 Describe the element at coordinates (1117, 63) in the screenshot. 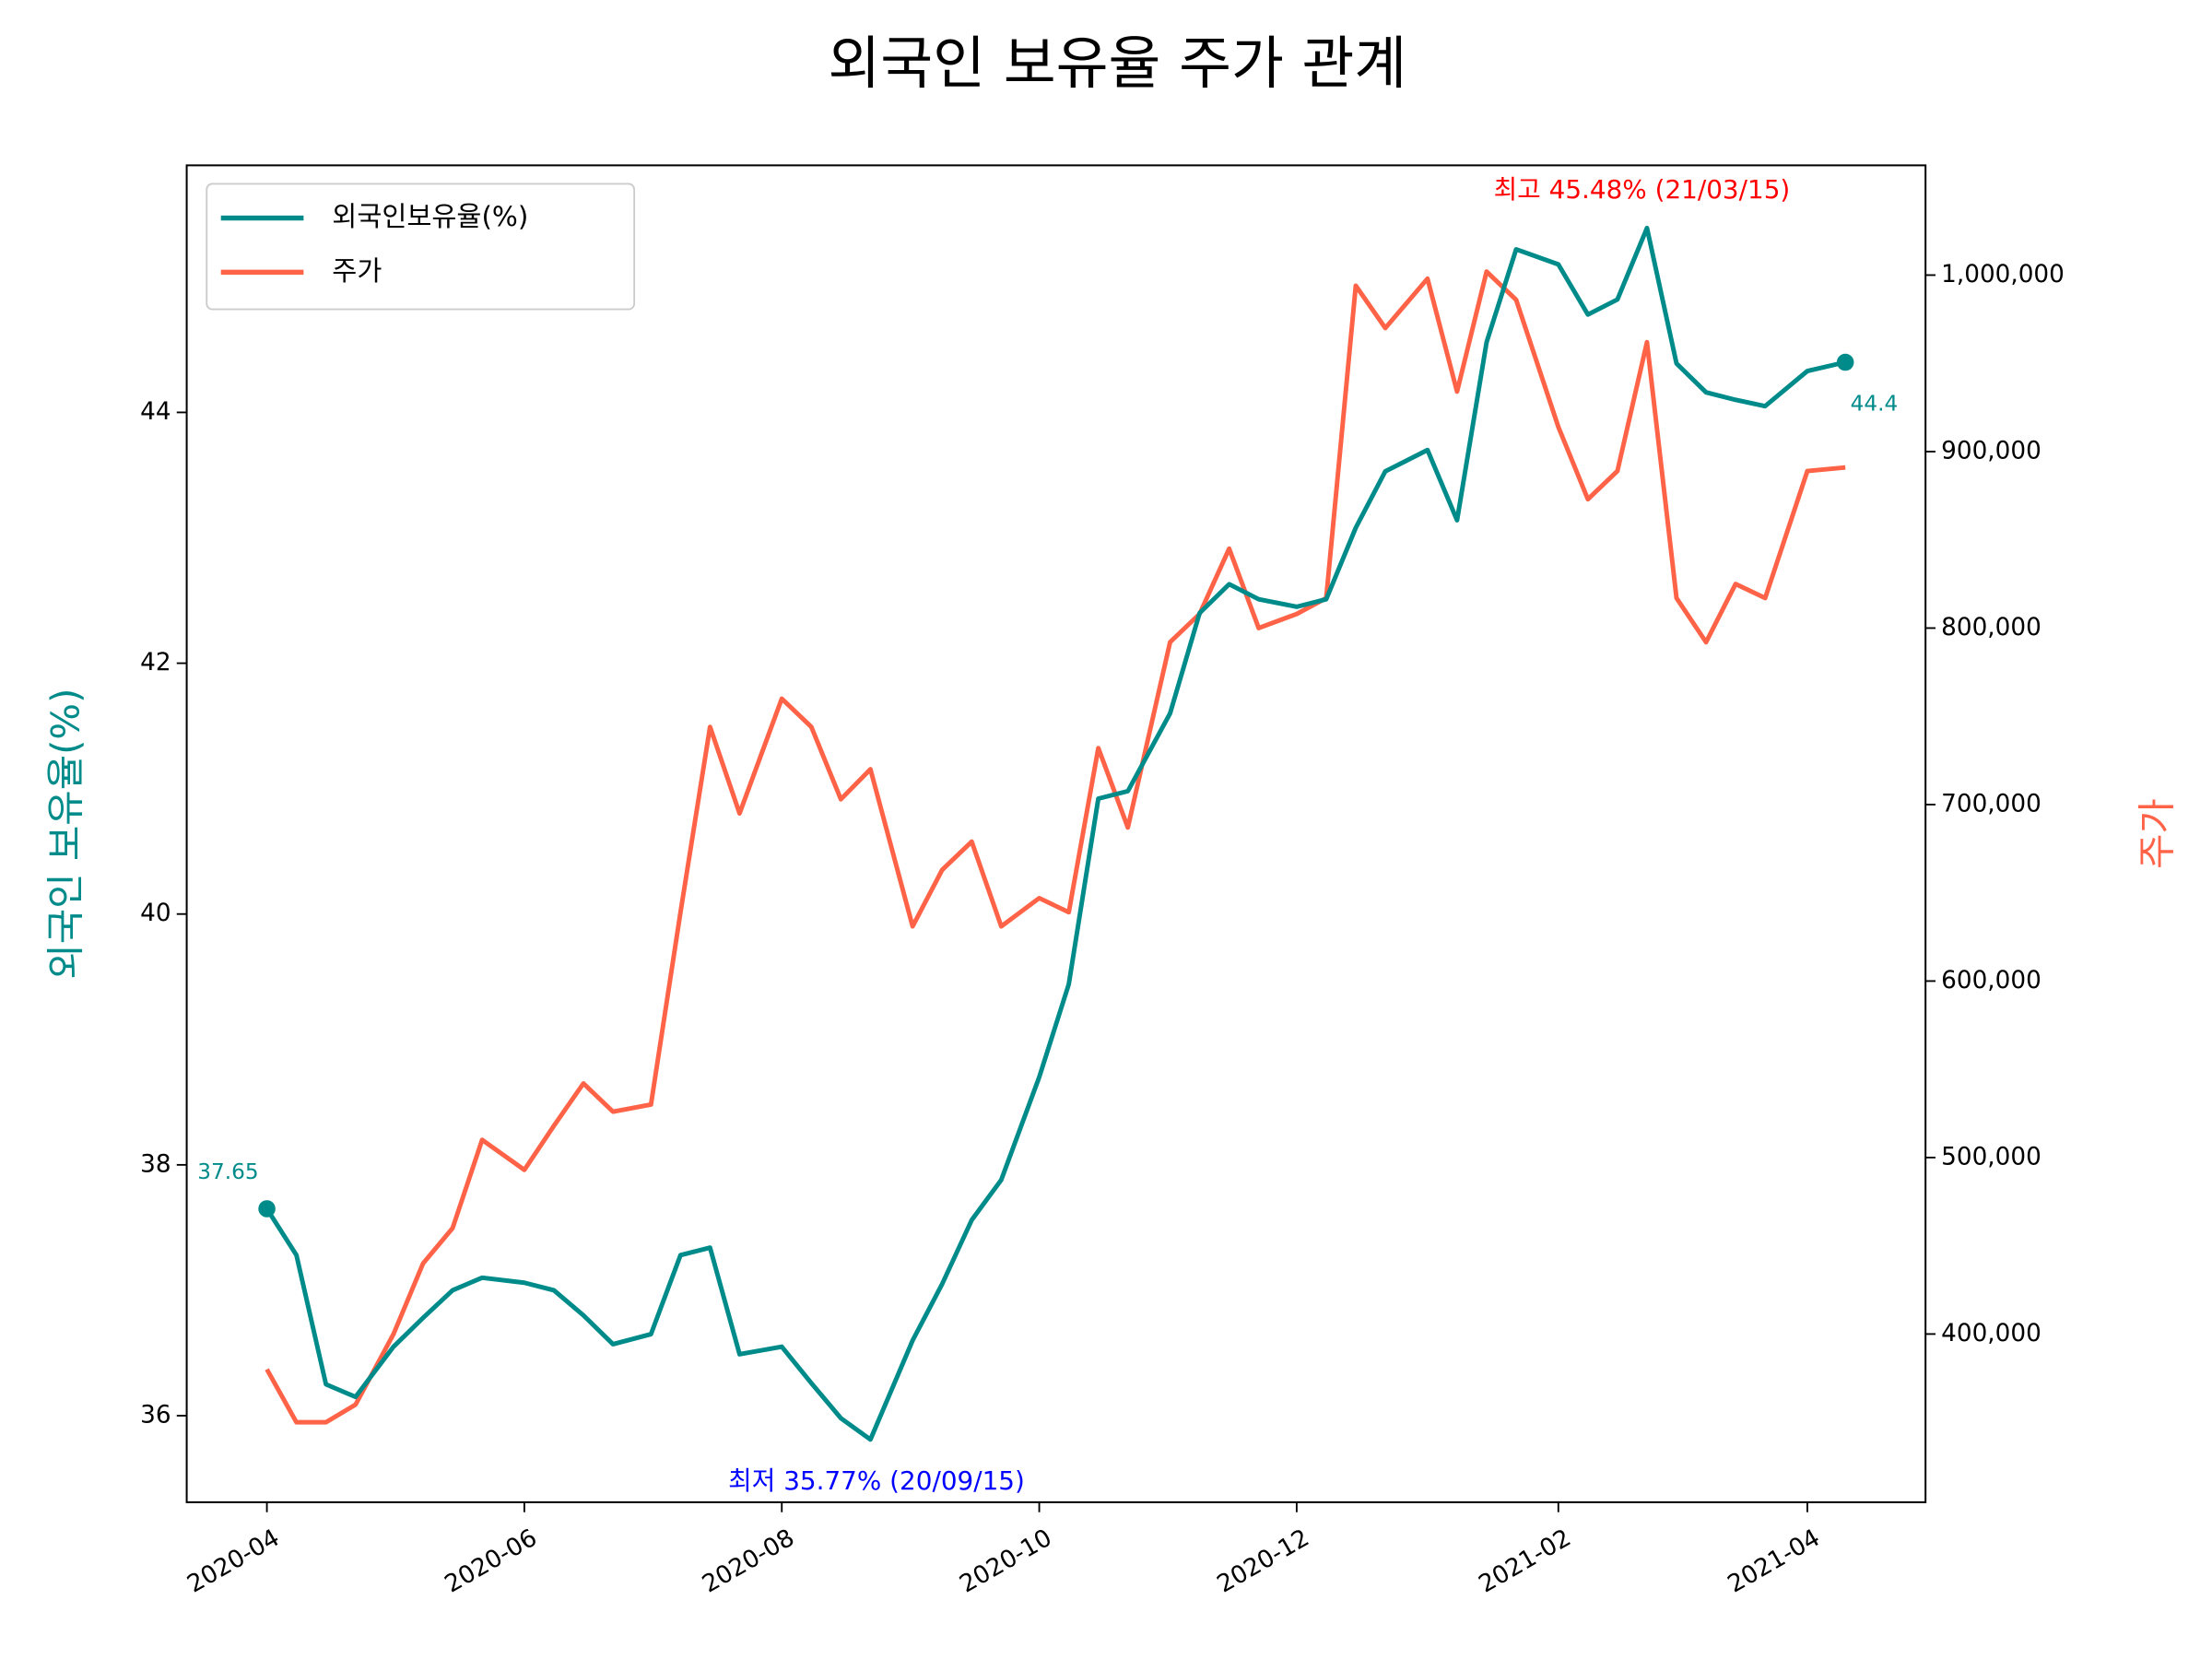

I see `chart-title: 외국인 보유율 주가 관계` at that location.